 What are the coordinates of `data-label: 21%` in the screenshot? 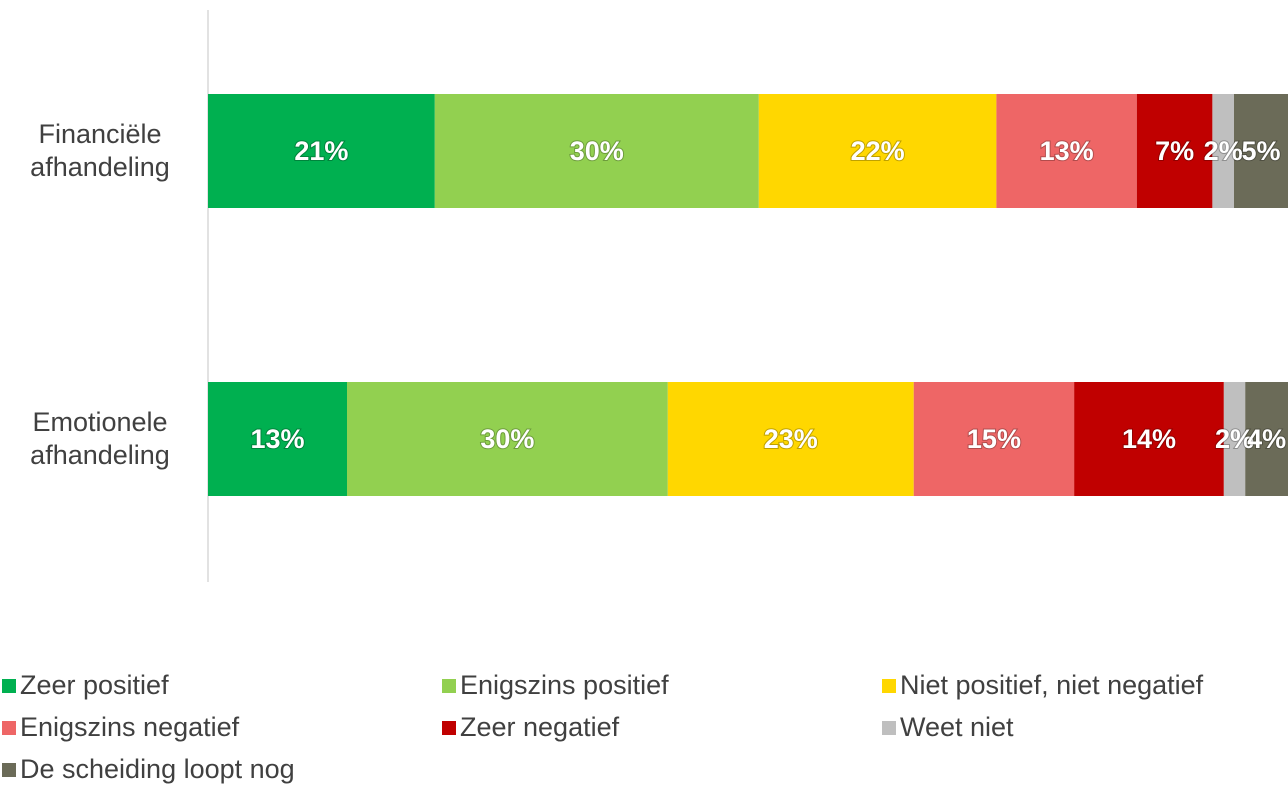 It's located at (321, 151).